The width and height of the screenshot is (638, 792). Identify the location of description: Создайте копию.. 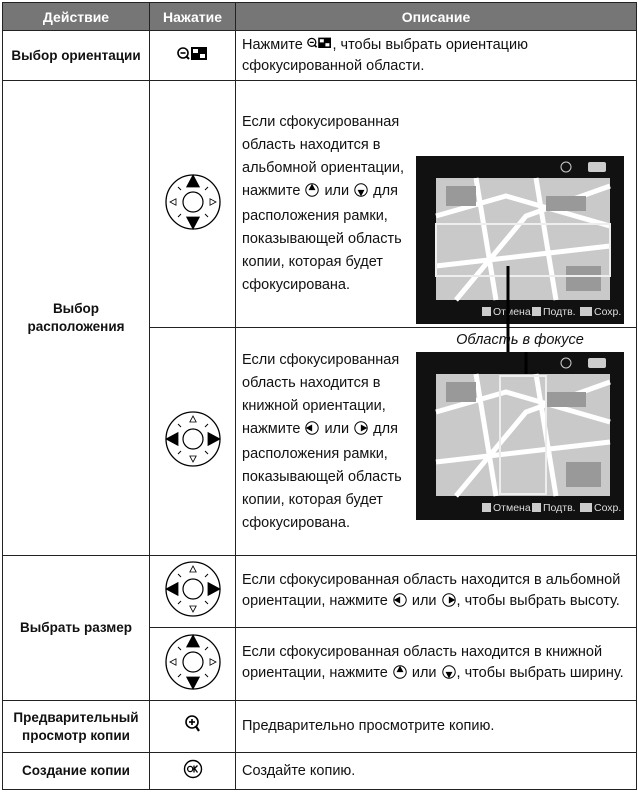
(436, 771).